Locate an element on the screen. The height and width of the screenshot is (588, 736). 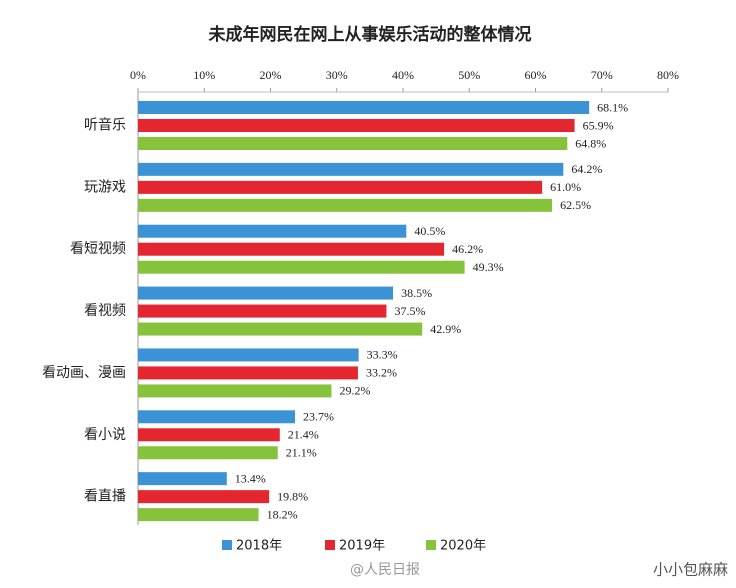
data-label: 61.0% is located at coordinates (565, 187).